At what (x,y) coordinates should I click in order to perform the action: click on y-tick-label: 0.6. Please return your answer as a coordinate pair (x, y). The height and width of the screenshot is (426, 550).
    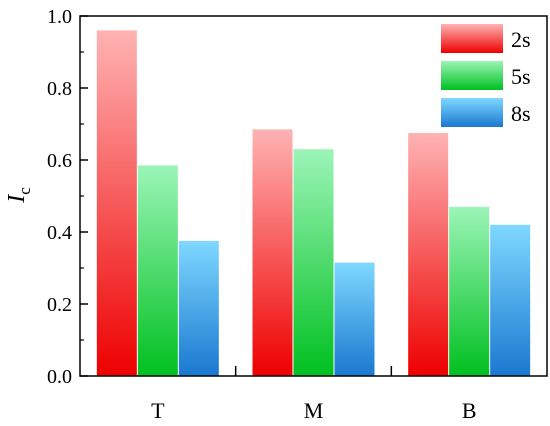
    Looking at the image, I should click on (59, 161).